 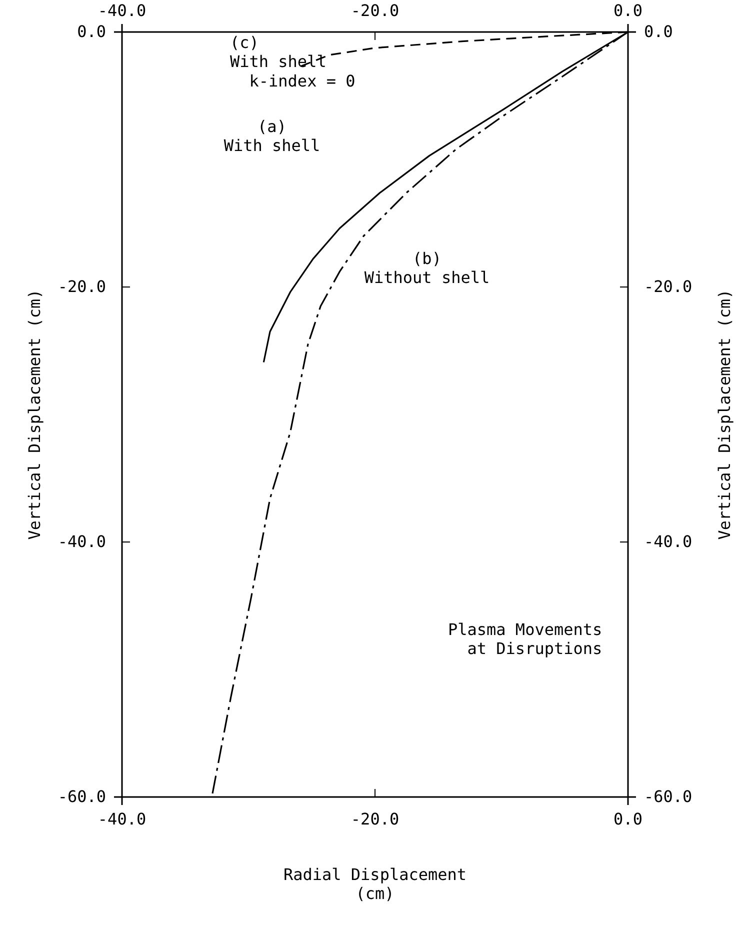 What do you see at coordinates (668, 542) in the screenshot?
I see `y2-tick-label: -40.0` at bounding box center [668, 542].